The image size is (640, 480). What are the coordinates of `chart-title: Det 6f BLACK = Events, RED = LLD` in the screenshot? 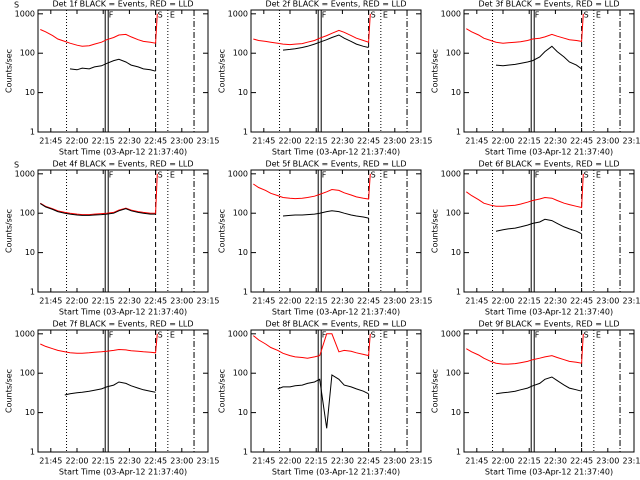 It's located at (548, 164).